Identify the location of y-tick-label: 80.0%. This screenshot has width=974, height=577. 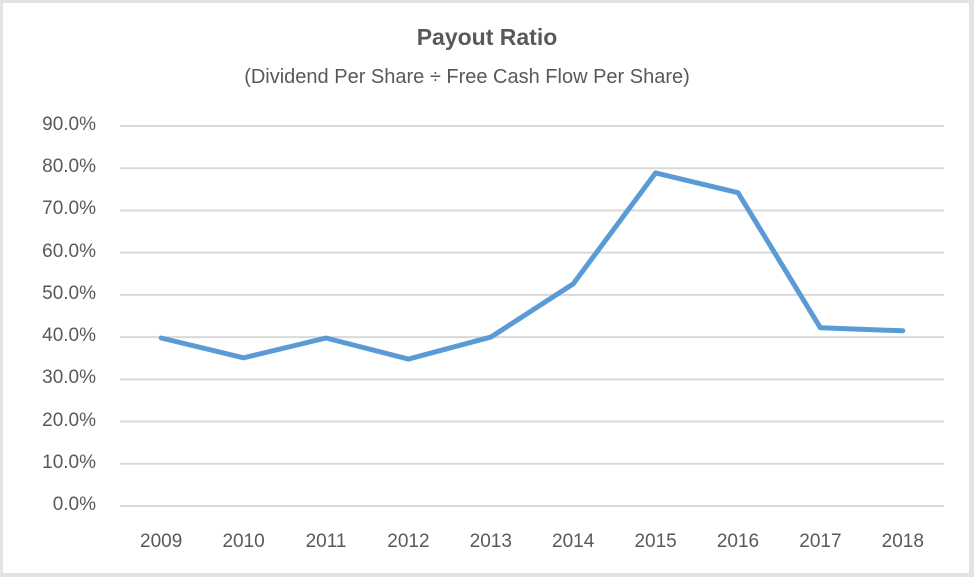
(69, 167).